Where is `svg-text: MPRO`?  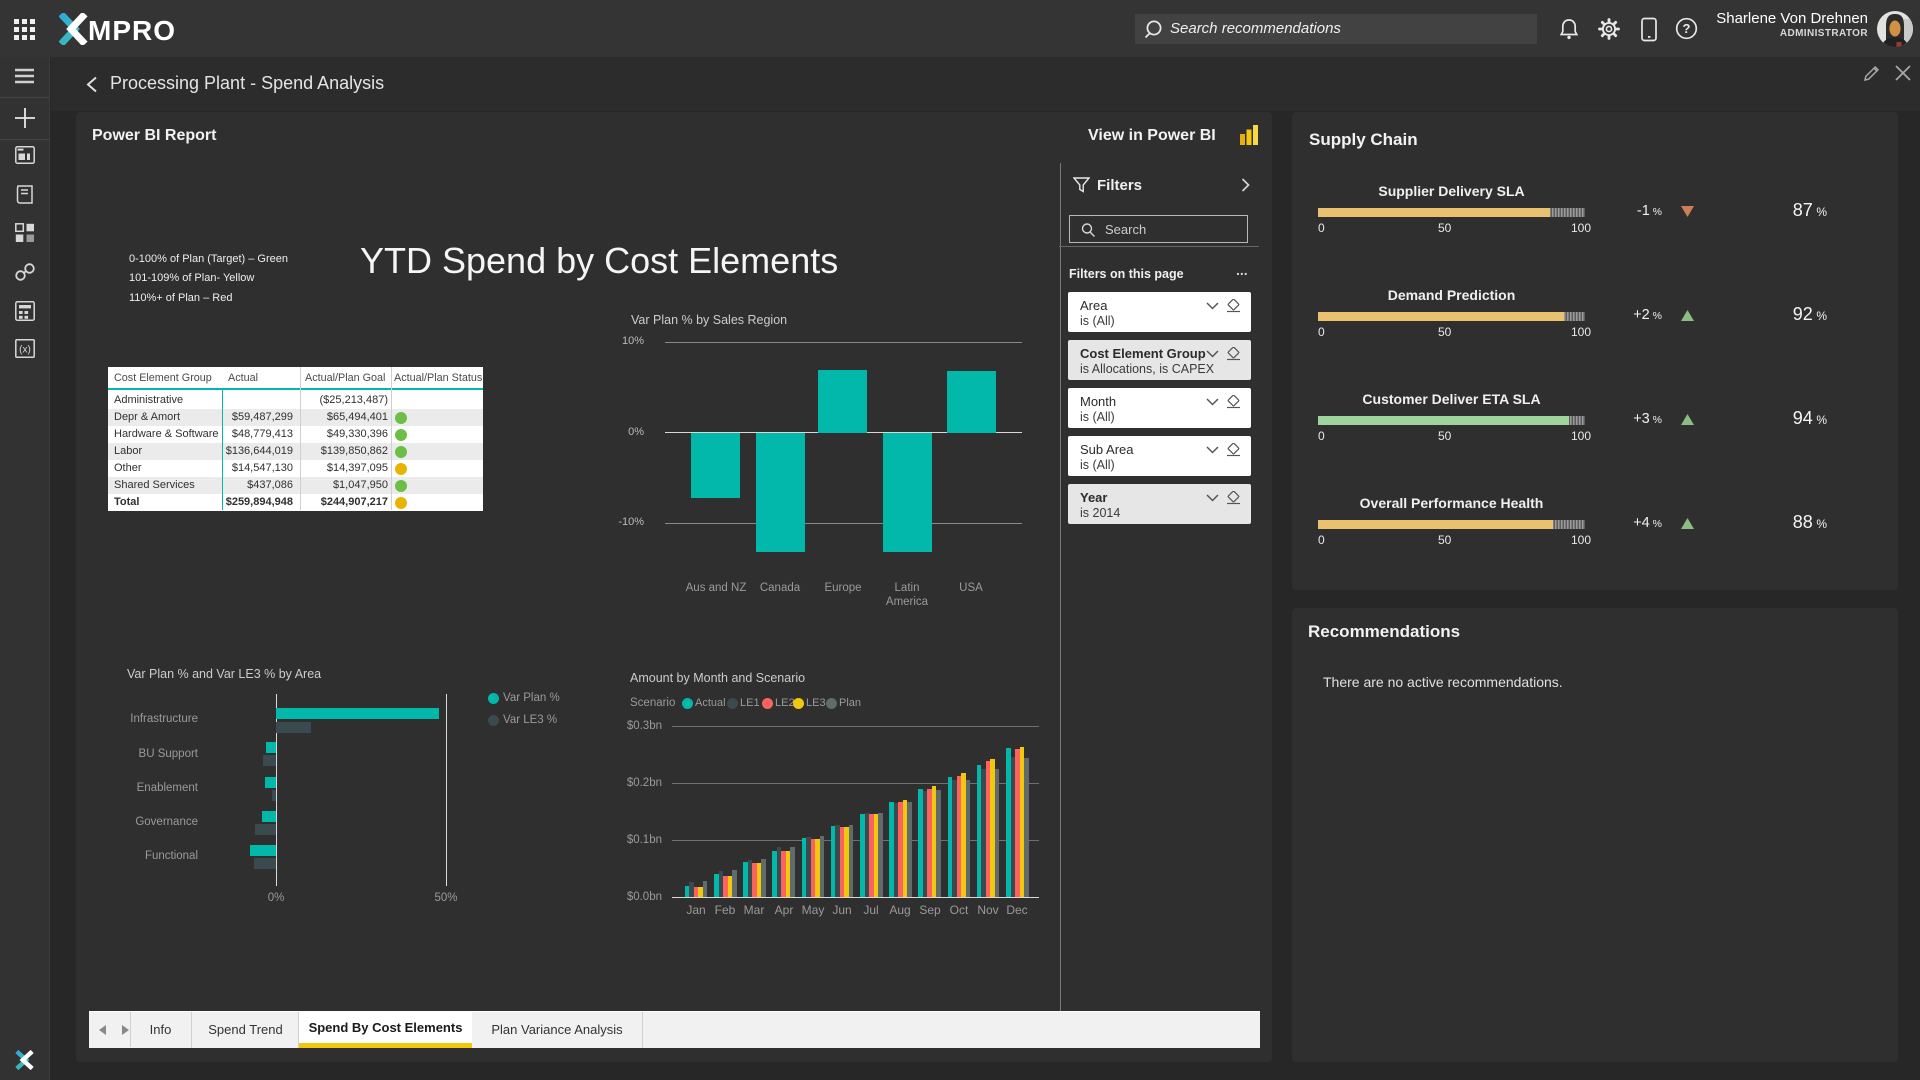
svg-text: MPRO is located at coordinates (132, 30).